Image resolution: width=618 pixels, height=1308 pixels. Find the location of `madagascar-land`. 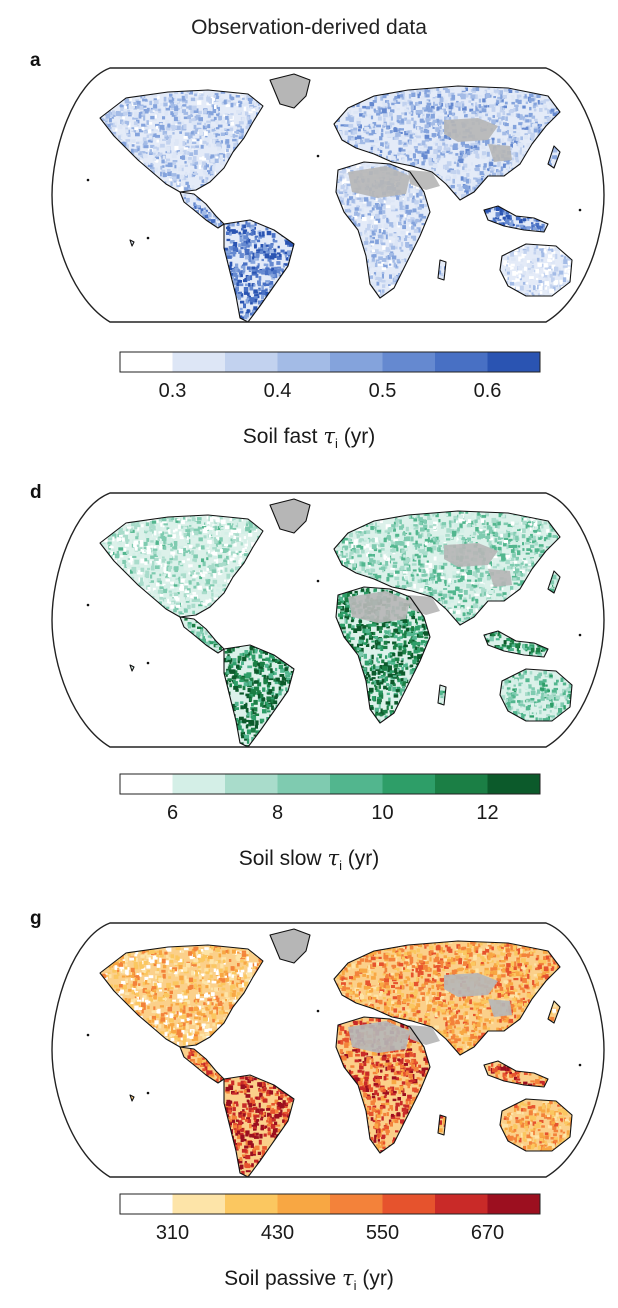

madagascar-land is located at coordinates (442, 270).